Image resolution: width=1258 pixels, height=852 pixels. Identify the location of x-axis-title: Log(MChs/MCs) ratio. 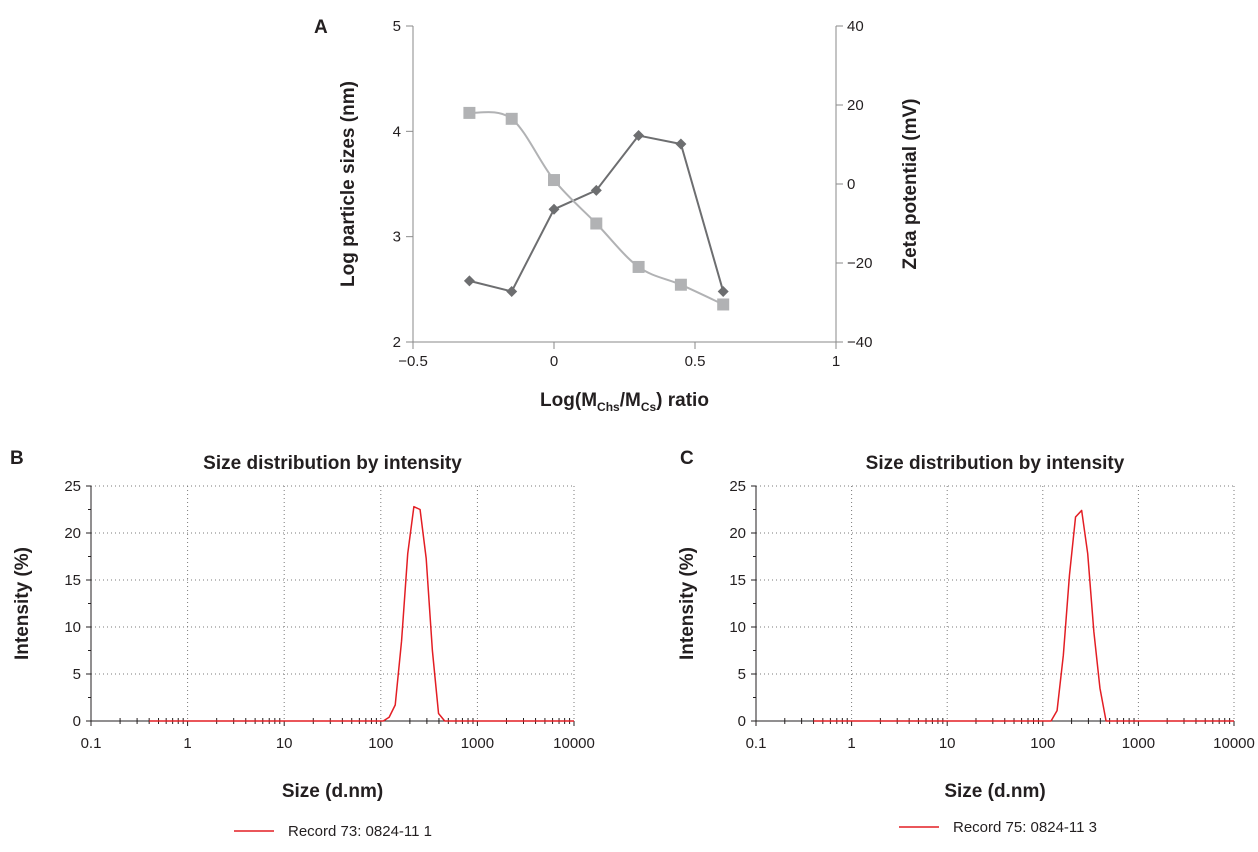
(624, 402).